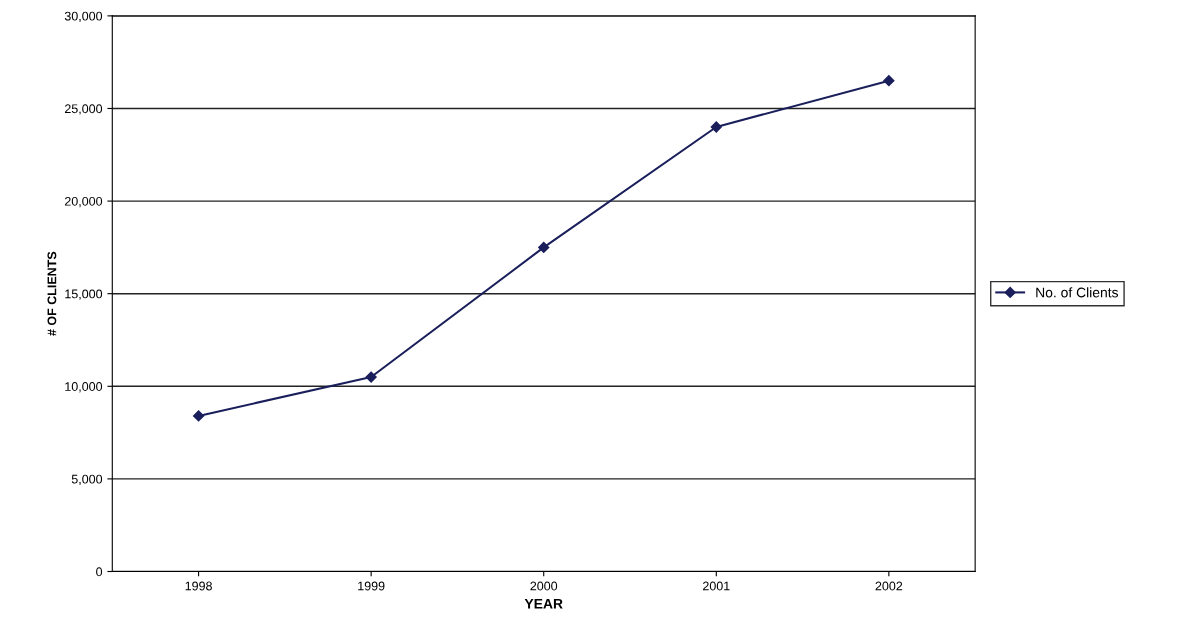 The image size is (1182, 635). Describe the element at coordinates (83, 16) in the screenshot. I see `y-tick-label: 30,000` at that location.